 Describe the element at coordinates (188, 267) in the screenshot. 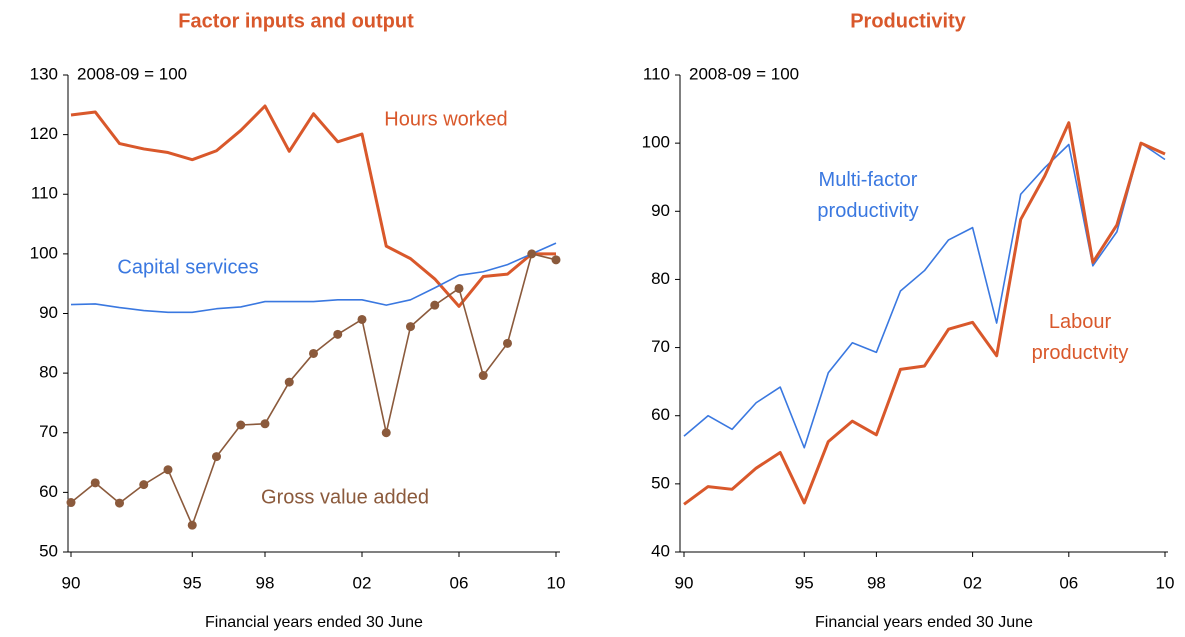

I see `series-label: Capital services` at that location.